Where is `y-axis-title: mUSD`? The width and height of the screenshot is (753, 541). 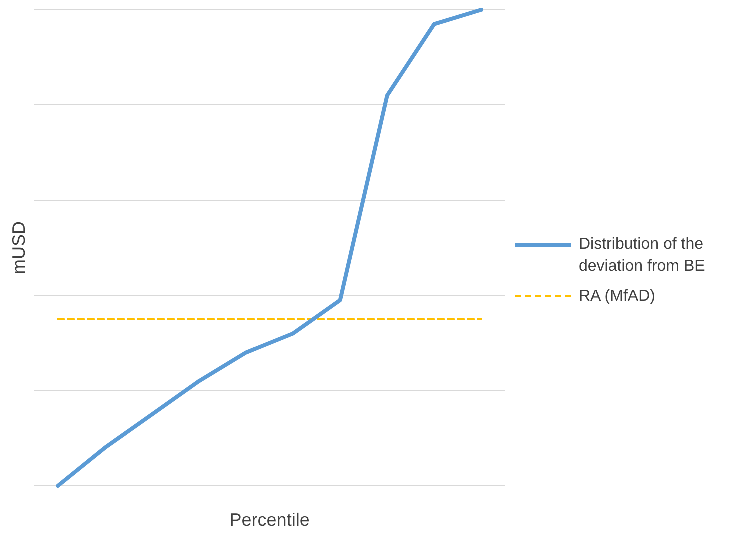
y-axis-title: mUSD is located at coordinates (18, 248).